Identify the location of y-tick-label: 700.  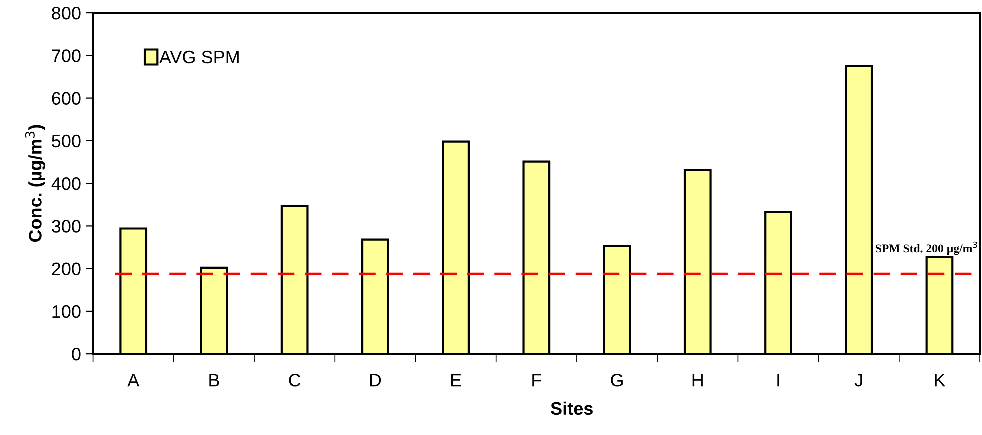
(66, 56).